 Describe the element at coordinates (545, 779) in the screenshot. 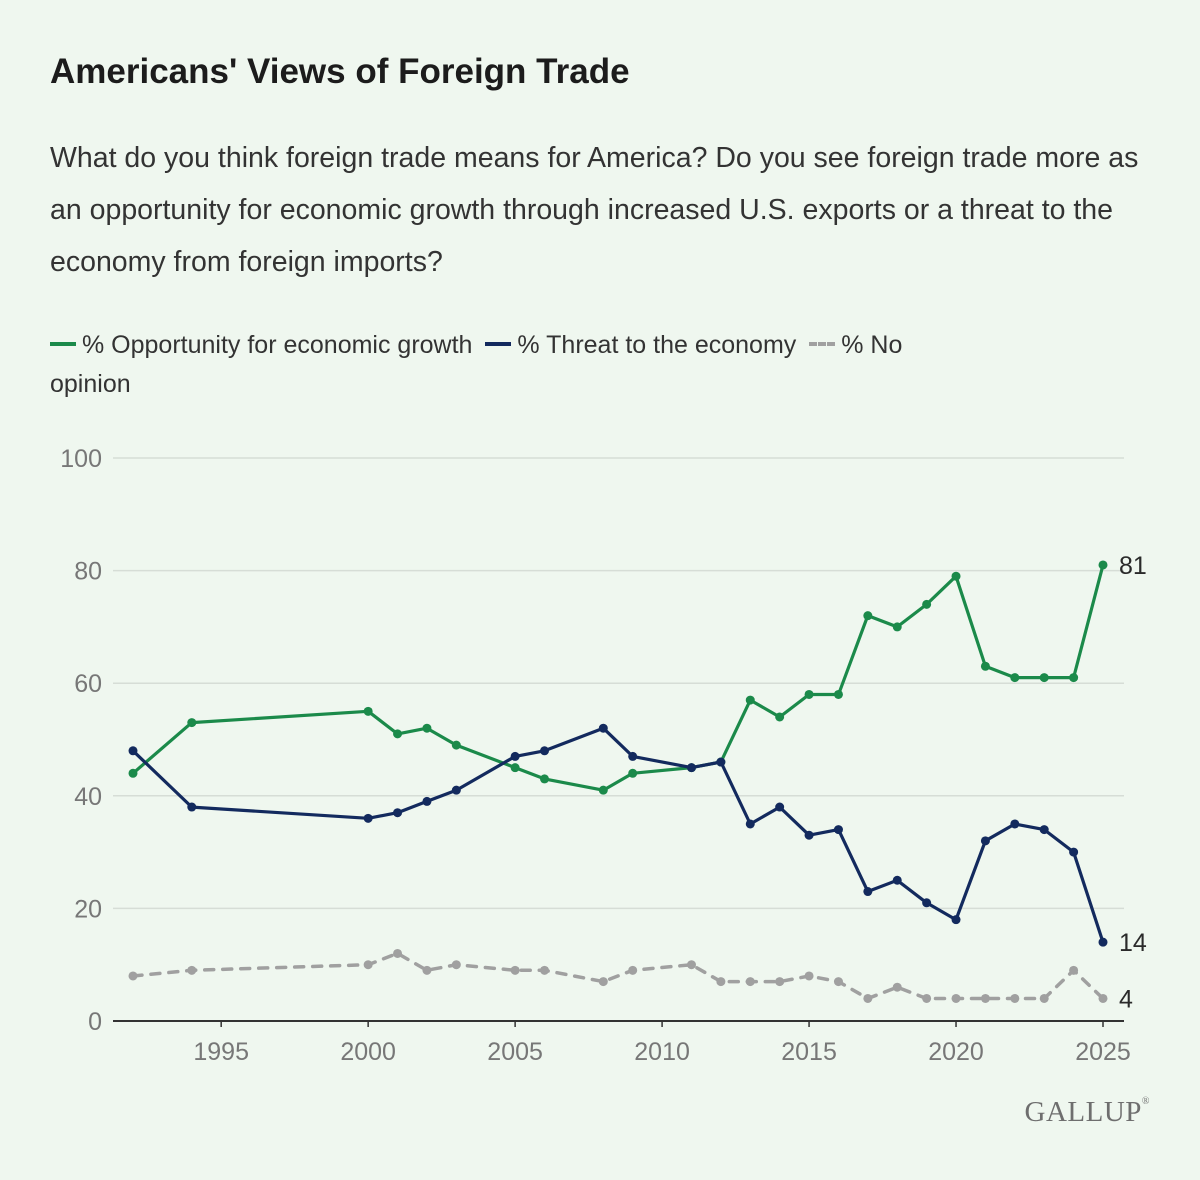

I see `point-opportunity-2006` at that location.